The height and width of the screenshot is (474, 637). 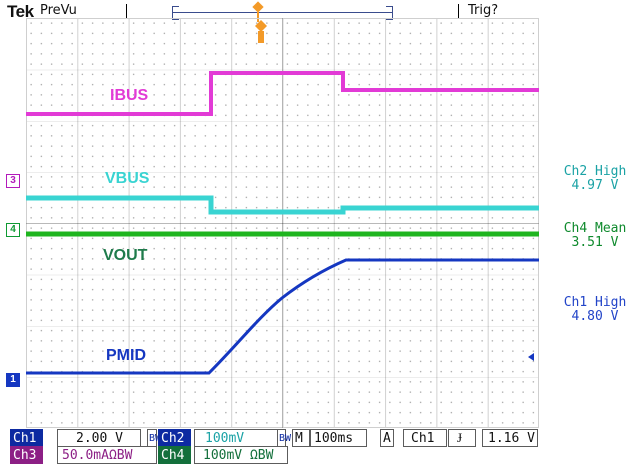 I want to click on ch2-scale: 100mV, so click(x=236, y=438).